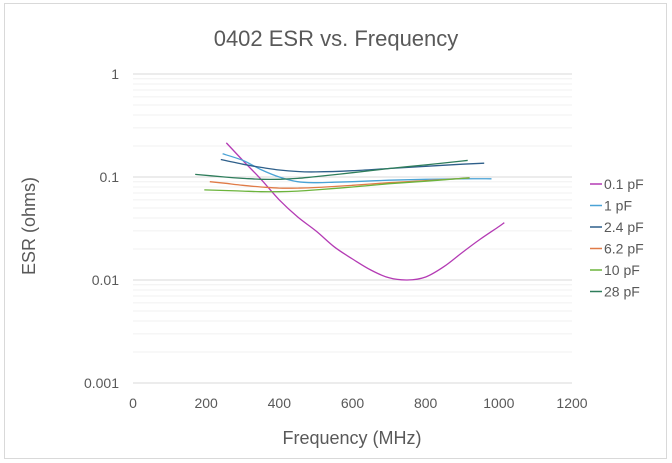 The height and width of the screenshot is (463, 672). Describe the element at coordinates (624, 184) in the screenshot. I see `legend-label-0-1-pf: 0.1 pF` at that location.